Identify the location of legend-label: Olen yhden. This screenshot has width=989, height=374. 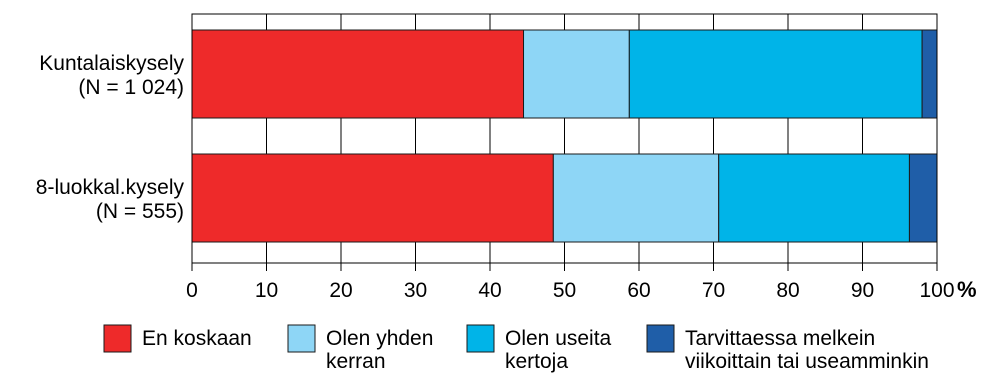
(379, 338).